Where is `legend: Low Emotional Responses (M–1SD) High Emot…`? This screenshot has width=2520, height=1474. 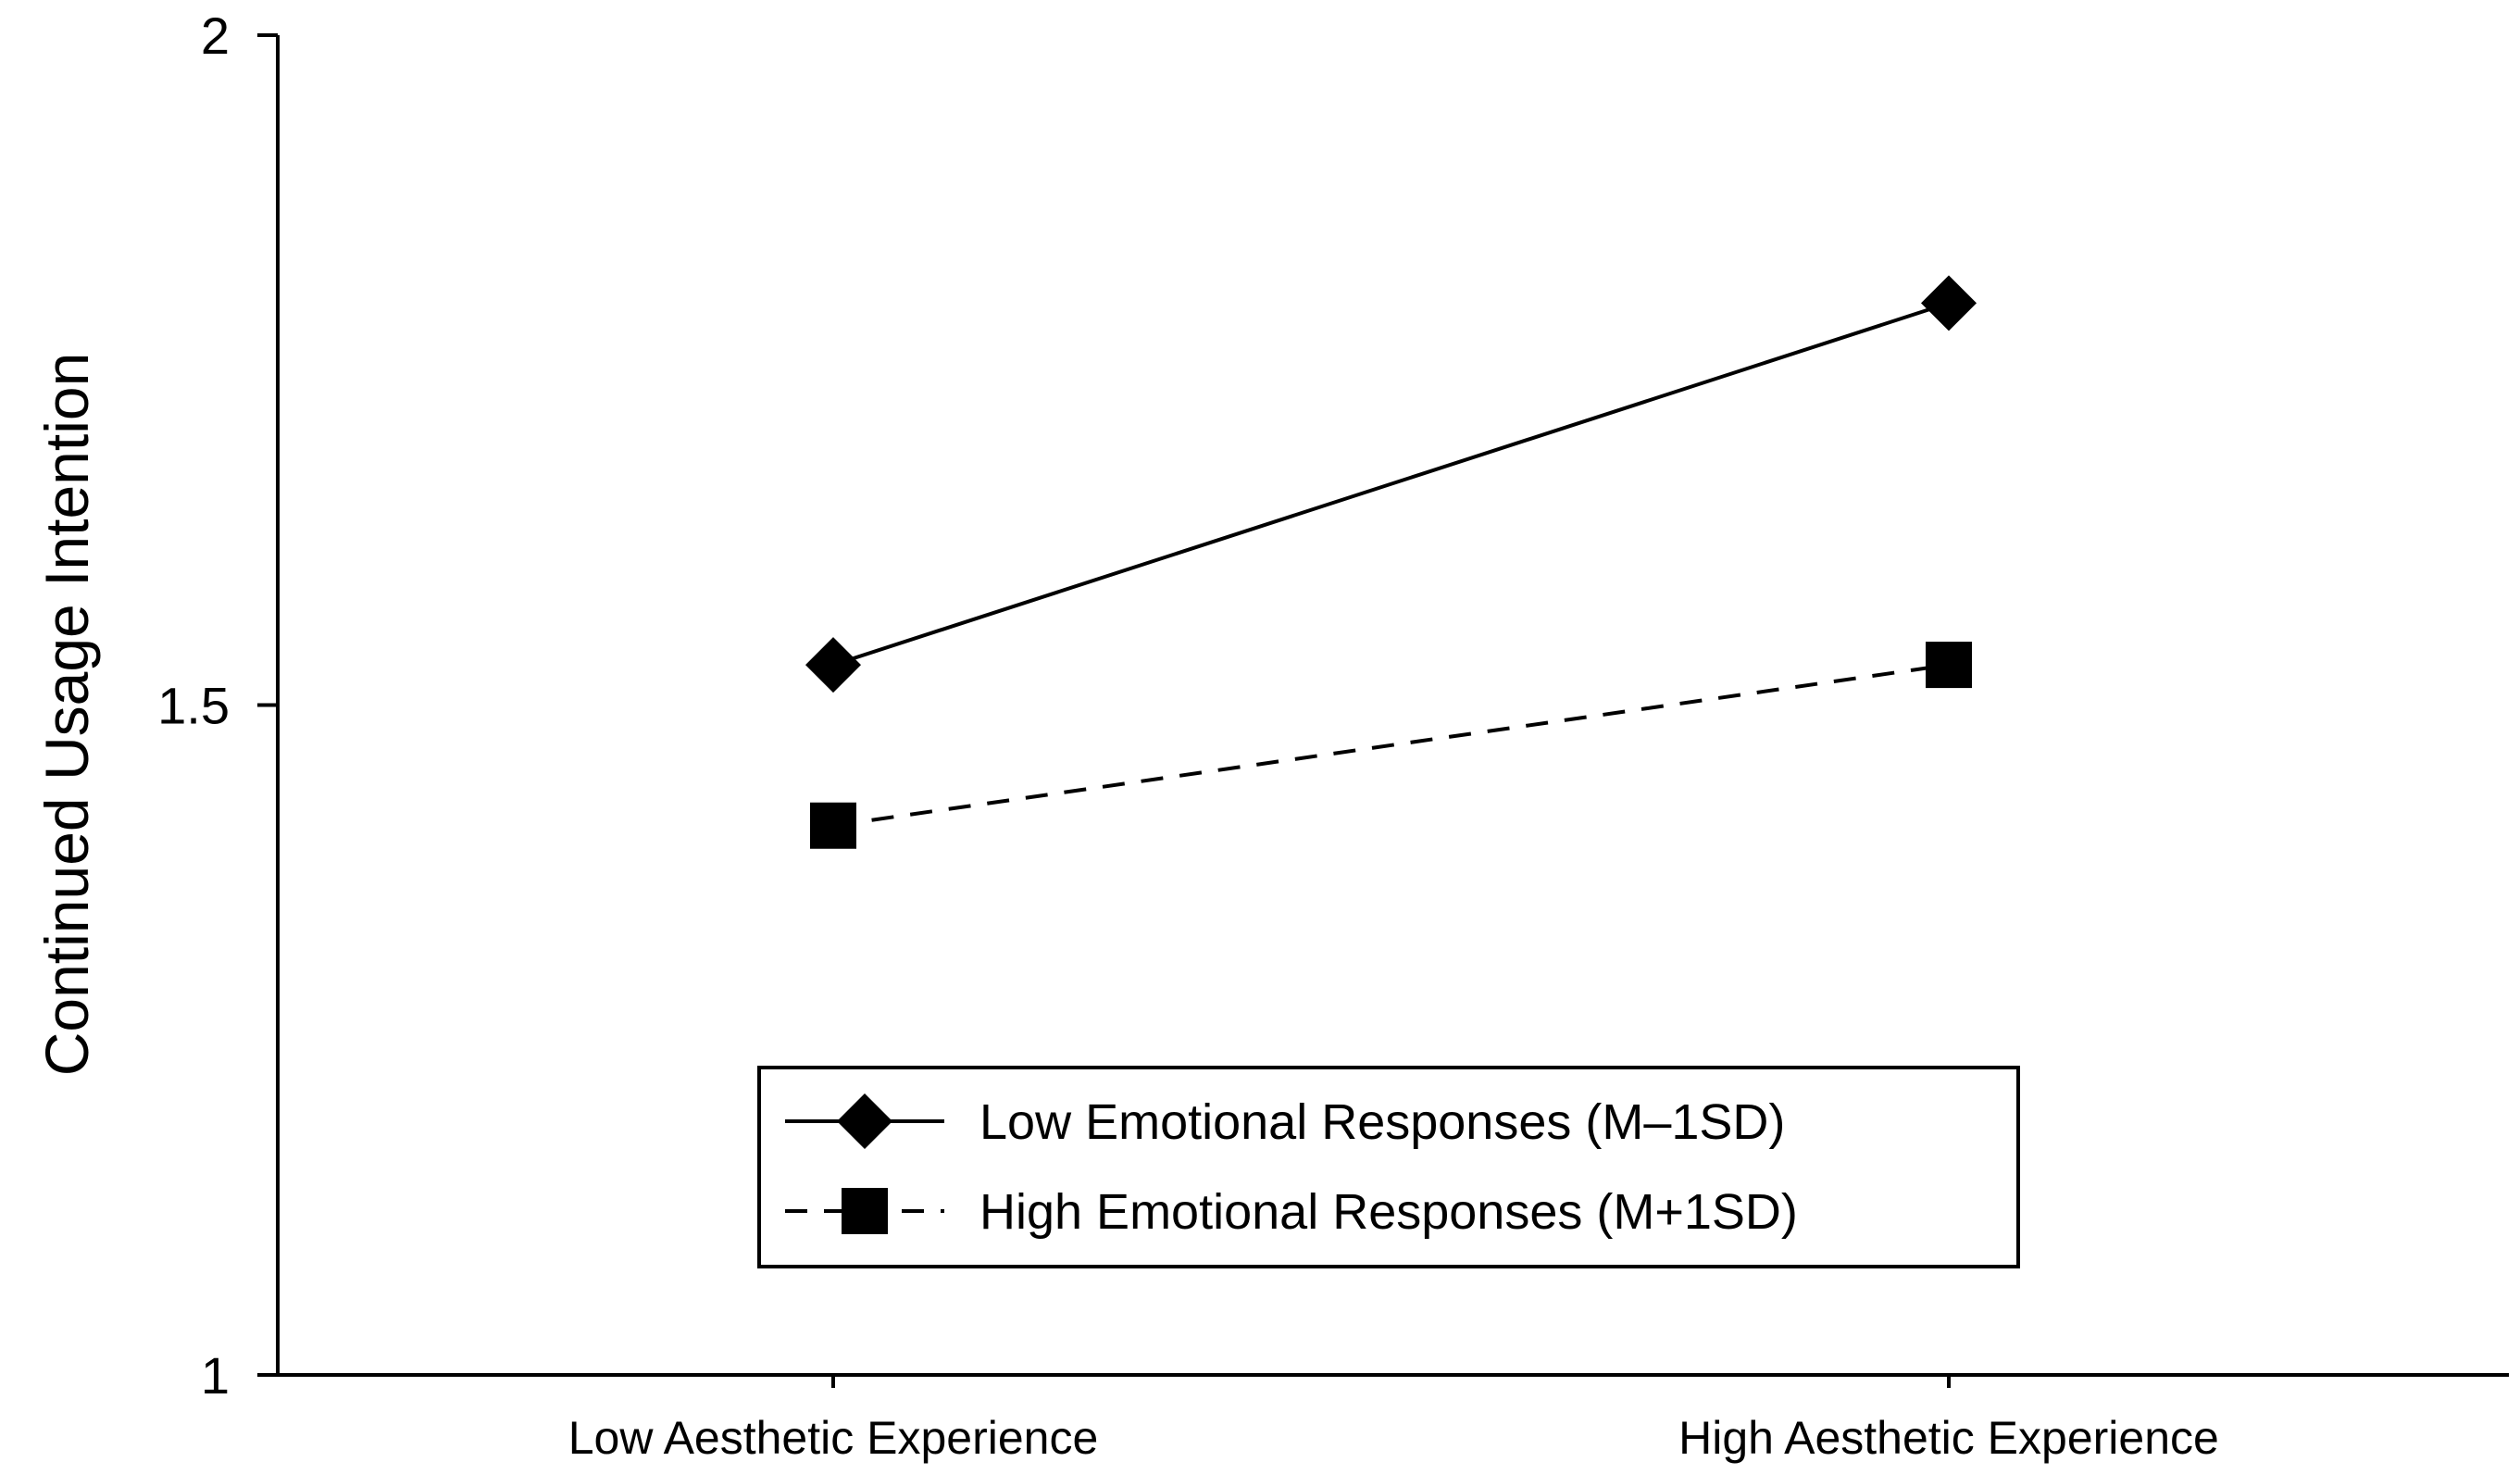 legend: Low Emotional Responses (M–1SD) High Emot… is located at coordinates (1388, 1167).